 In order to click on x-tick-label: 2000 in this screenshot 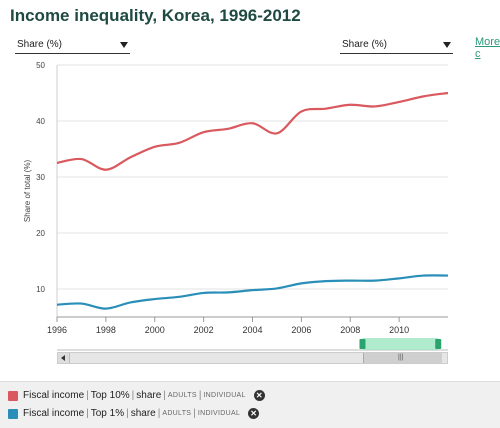, I will do `click(155, 330)`.